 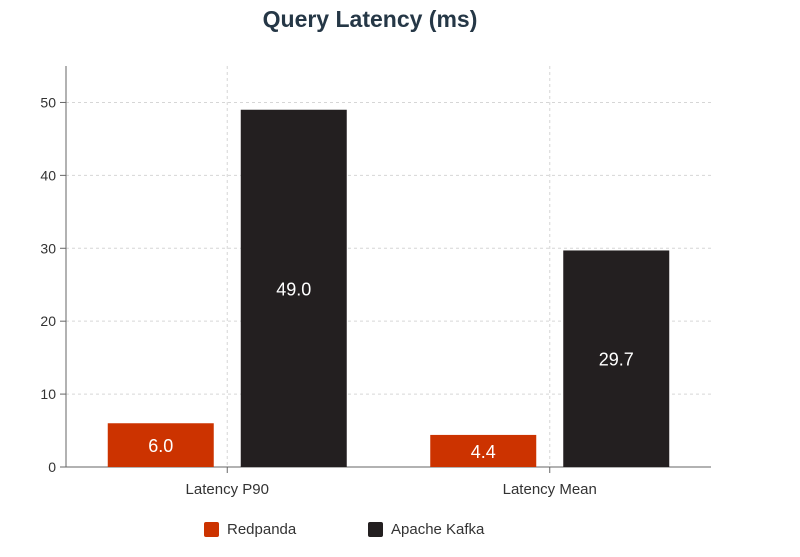 I want to click on x-tick-label: Latency Mean, so click(x=550, y=489).